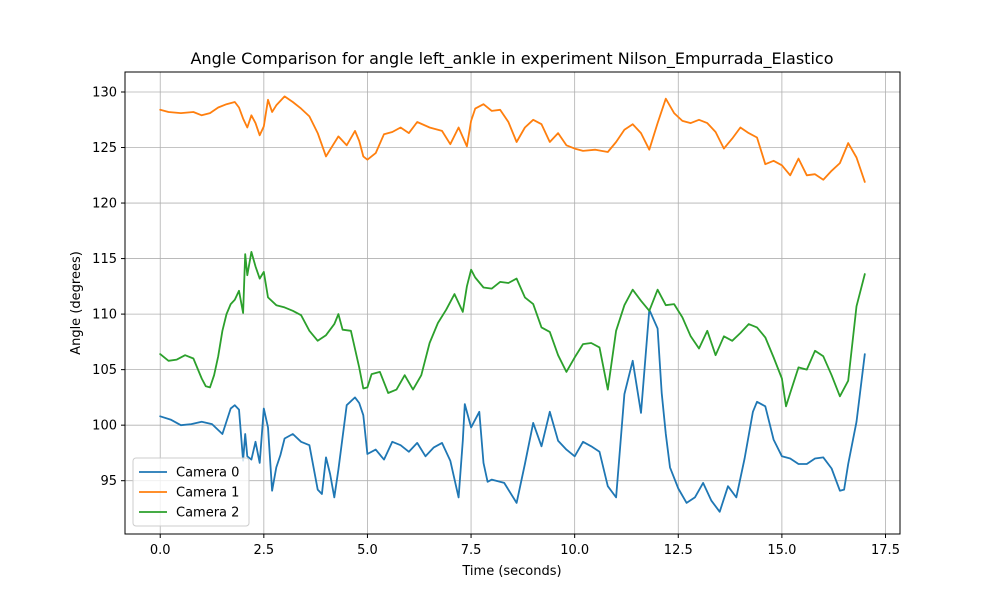 The image size is (1000, 600). I want to click on x-tick-label: 17.5, so click(885, 550).